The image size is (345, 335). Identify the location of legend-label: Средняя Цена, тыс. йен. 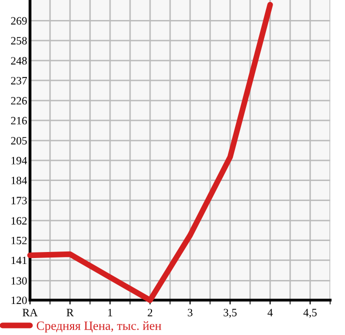
(99, 326).